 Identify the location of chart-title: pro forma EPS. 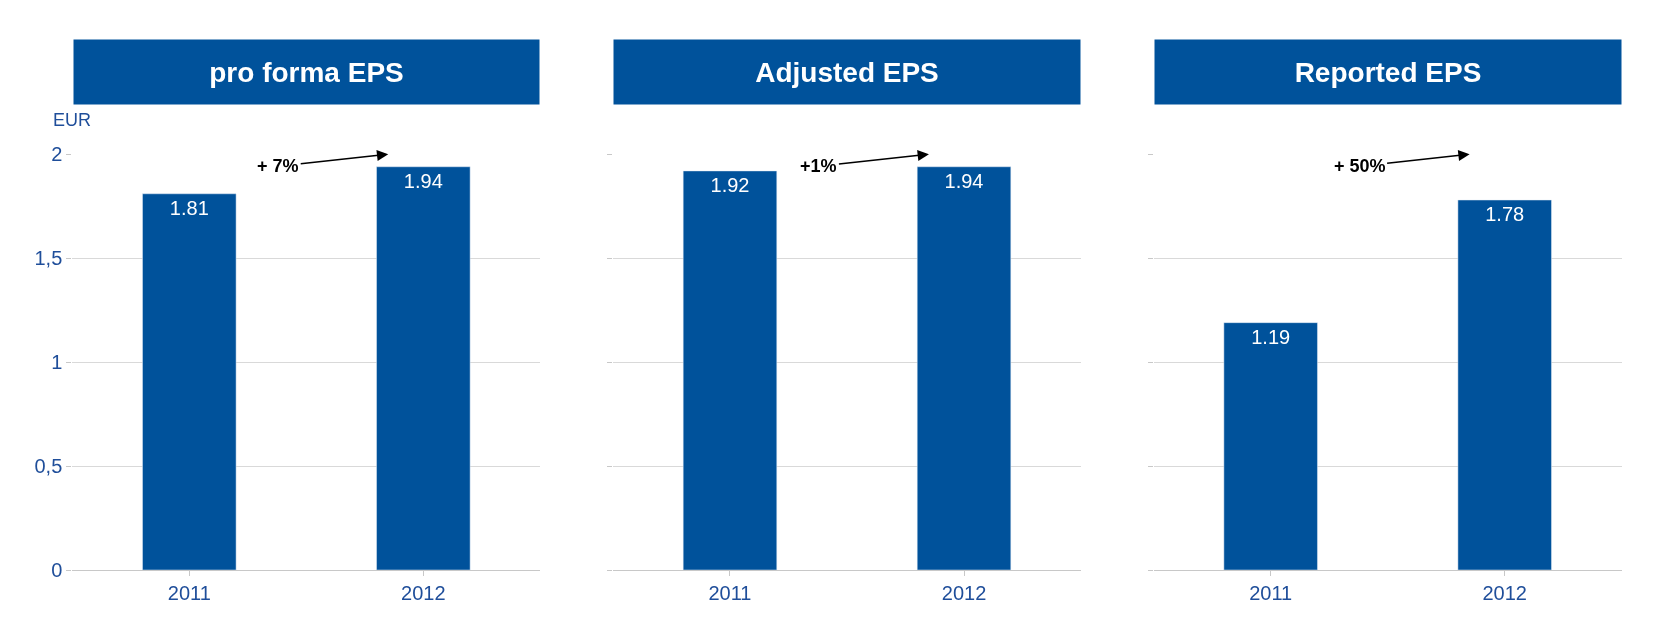
(306, 72).